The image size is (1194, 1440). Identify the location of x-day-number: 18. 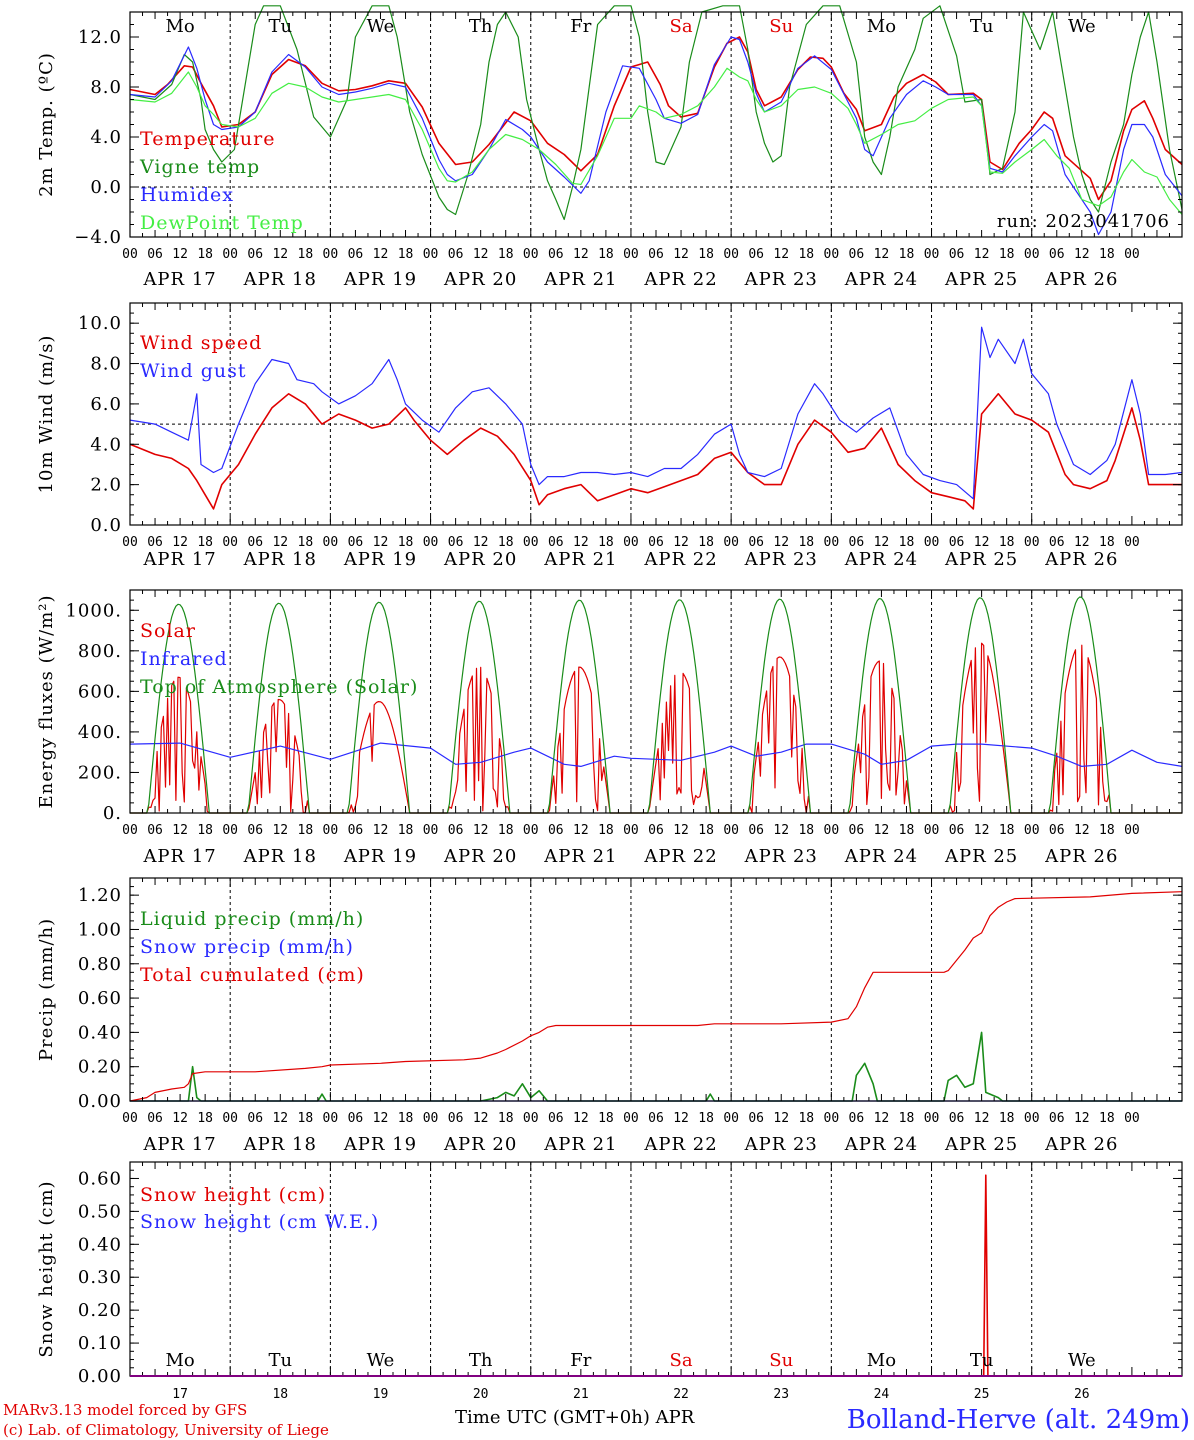
(280, 1394).